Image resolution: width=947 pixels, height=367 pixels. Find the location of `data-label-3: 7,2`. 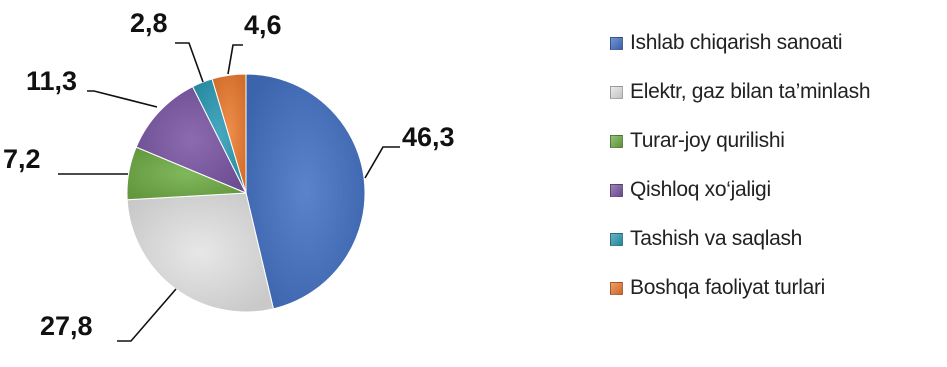

data-label-3: 7,2 is located at coordinates (22, 159).